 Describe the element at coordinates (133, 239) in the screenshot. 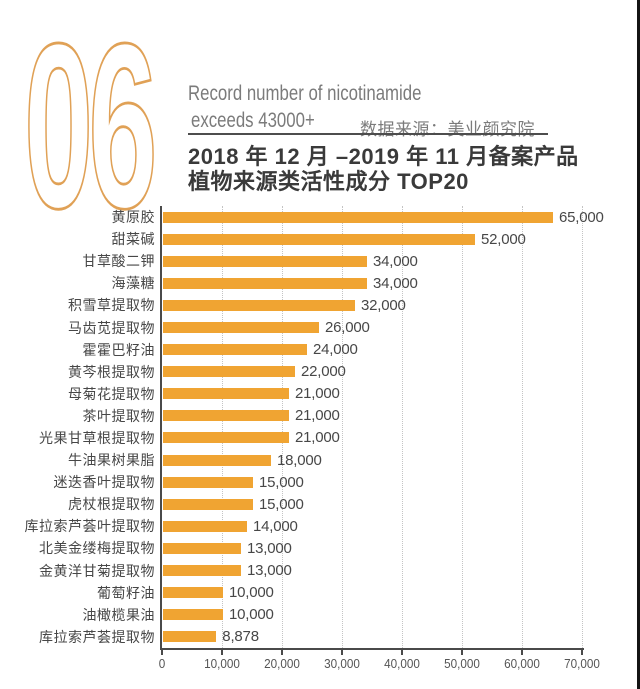

I see `category-label: 甜菜碱` at that location.